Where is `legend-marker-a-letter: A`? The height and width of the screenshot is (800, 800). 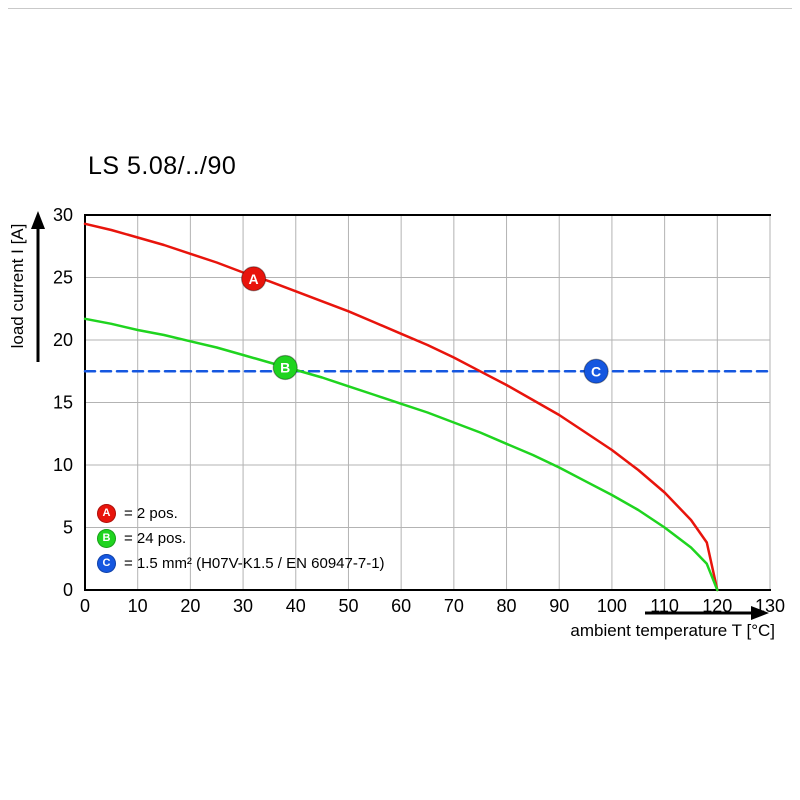
legend-marker-a-letter: A is located at coordinates (106, 513).